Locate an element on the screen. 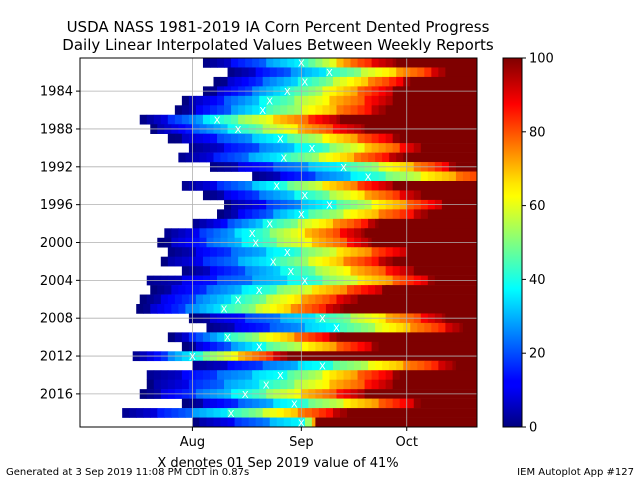 This screenshot has height=480, width=640. colorbar-ticks: 0 20 40 60 80 100 is located at coordinates (538, 244).